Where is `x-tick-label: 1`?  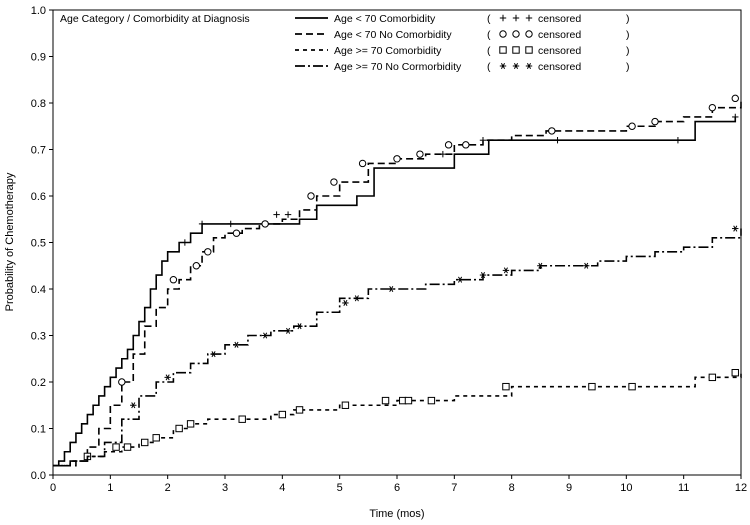 x-tick-label: 1 is located at coordinates (110, 488).